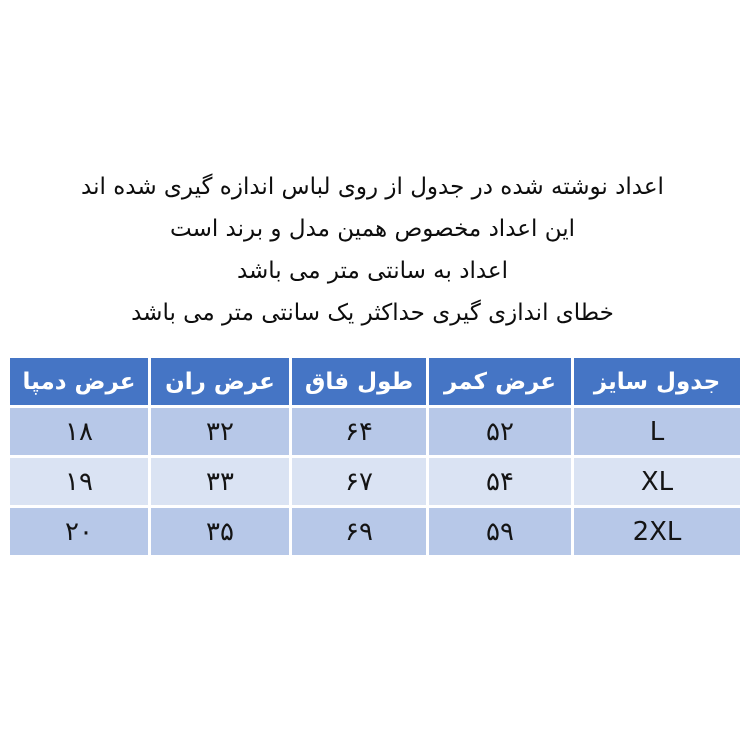 The height and width of the screenshot is (745, 745). What do you see at coordinates (79, 431) in the screenshot?
I see `cell-leg-opening: ۱۸` at bounding box center [79, 431].